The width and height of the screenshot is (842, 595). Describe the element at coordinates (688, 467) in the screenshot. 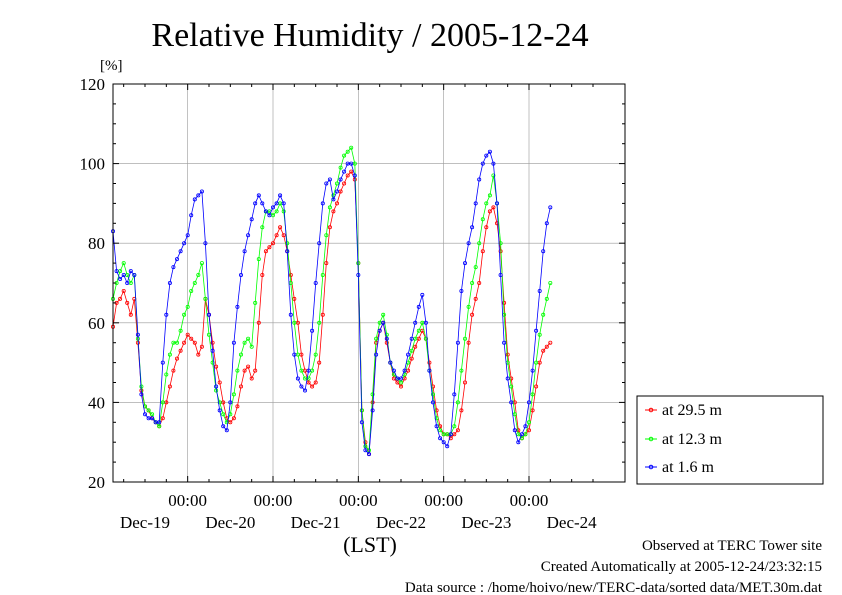

I see `legend-label-1m: at 1.6 m` at that location.